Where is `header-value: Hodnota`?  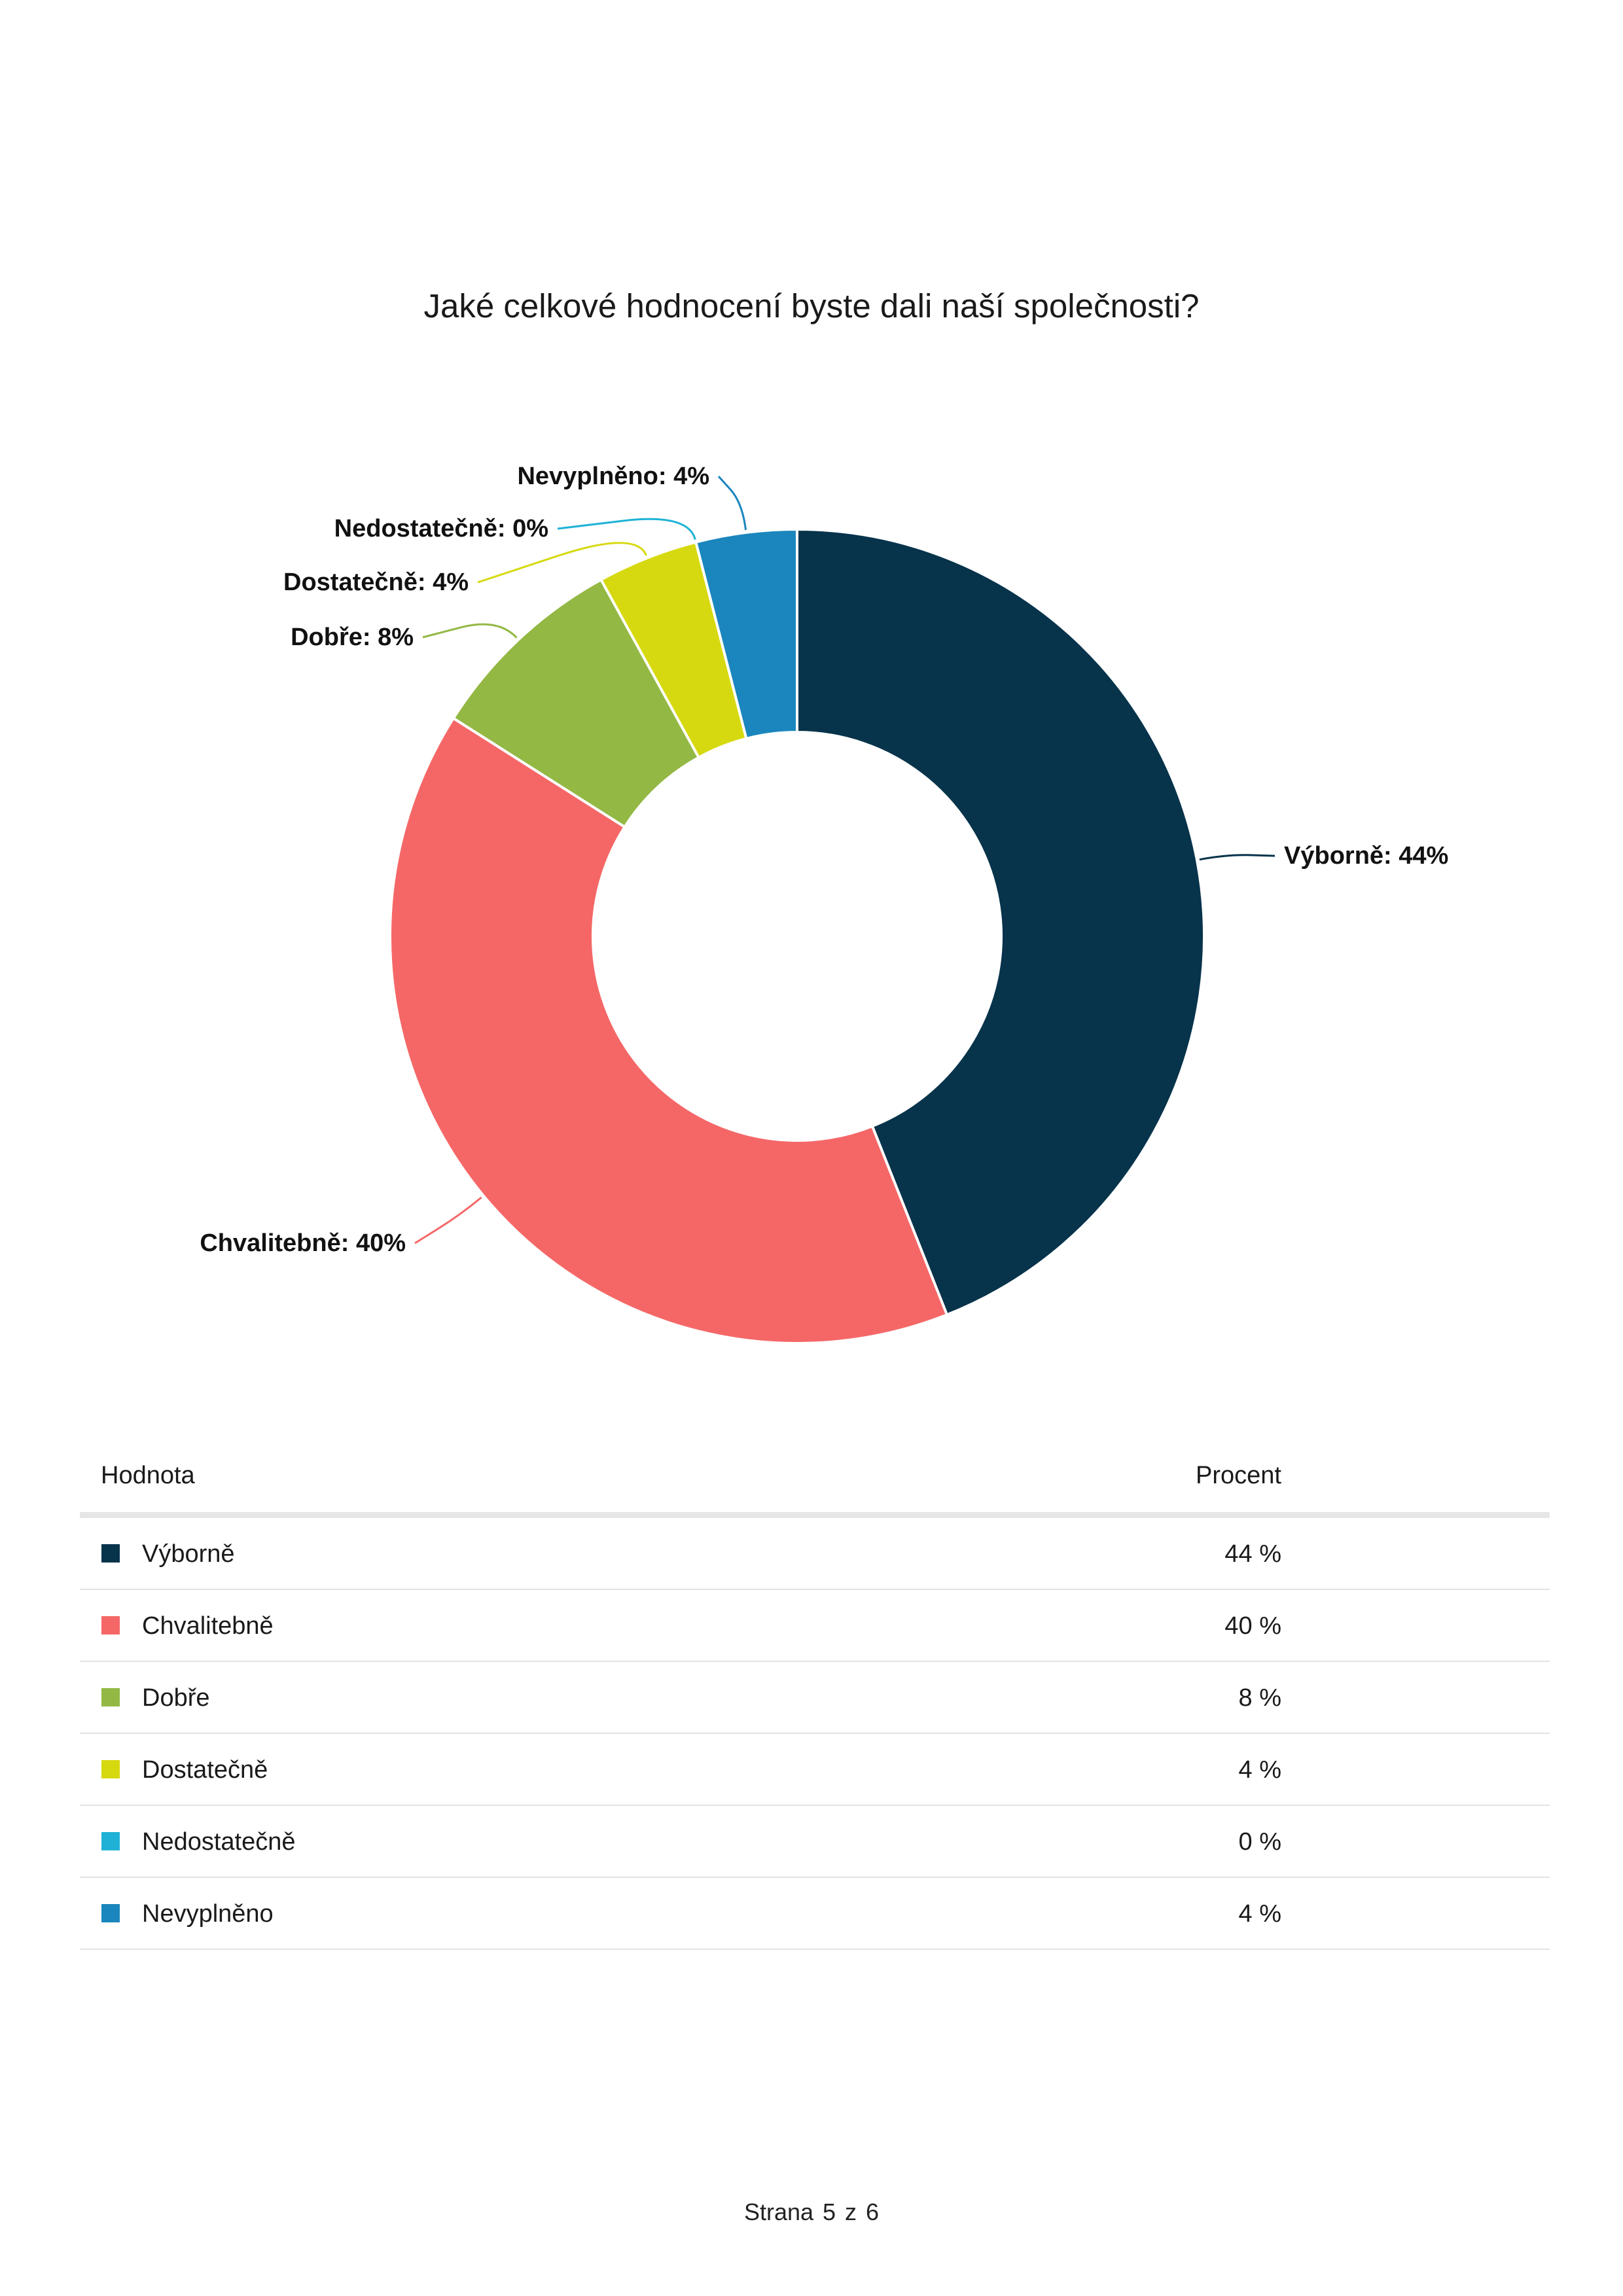 header-value: Hodnota is located at coordinates (148, 1476).